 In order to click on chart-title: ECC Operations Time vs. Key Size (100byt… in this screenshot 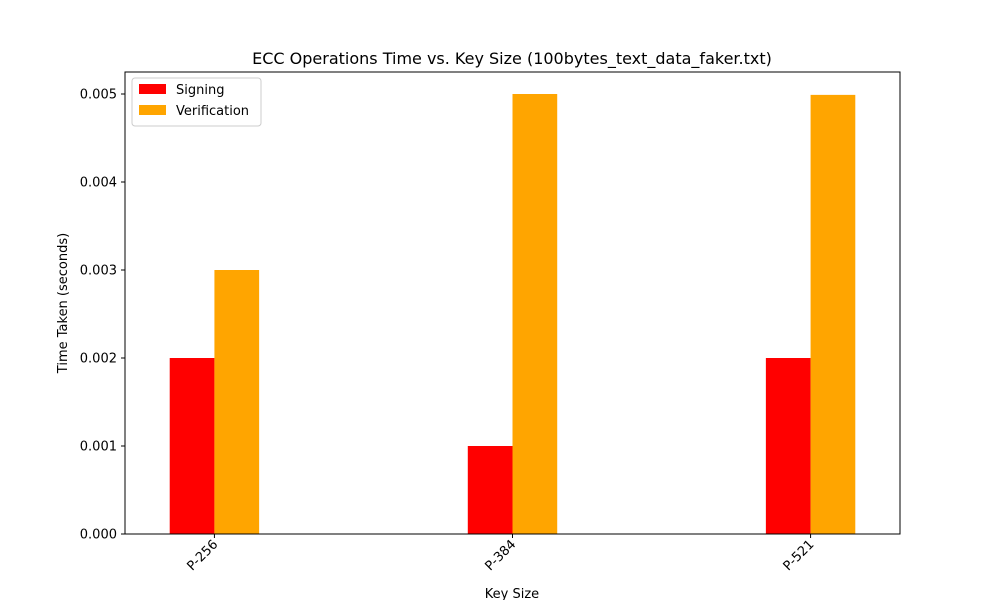, I will do `click(512, 59)`.